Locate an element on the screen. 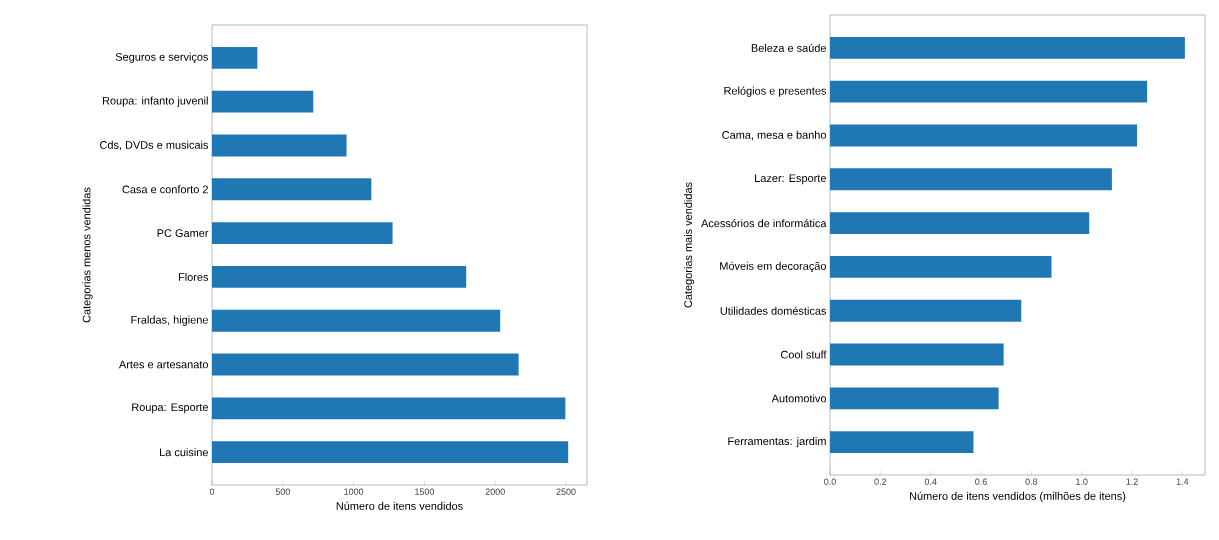 This screenshot has height=540, width=1219. x-tick-label: 1.4 is located at coordinates (1182, 481).